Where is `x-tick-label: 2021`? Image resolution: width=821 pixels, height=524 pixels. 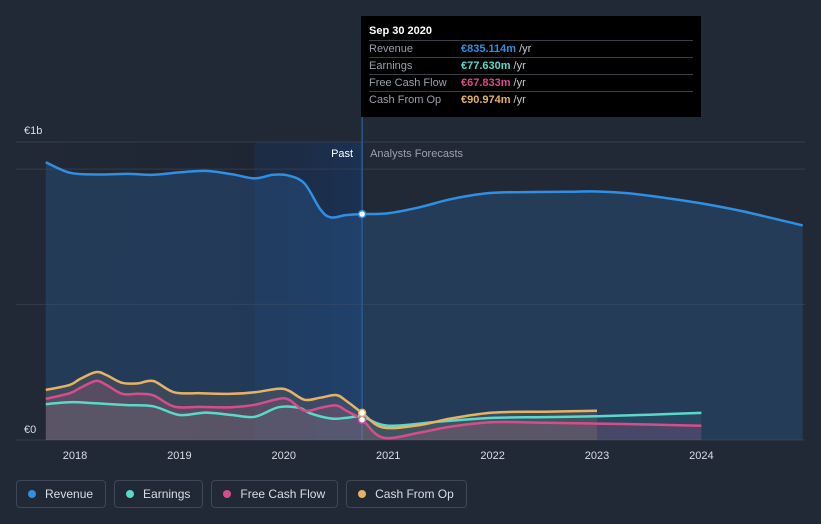
x-tick-label: 2021 is located at coordinates (388, 456).